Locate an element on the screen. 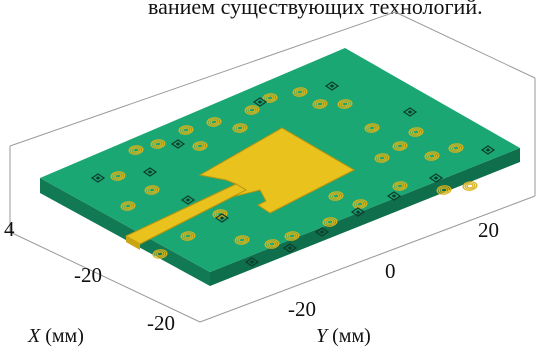 Image resolution: width=544 pixels, height=351 pixels. y-tick-label: 20 is located at coordinates (488, 230).